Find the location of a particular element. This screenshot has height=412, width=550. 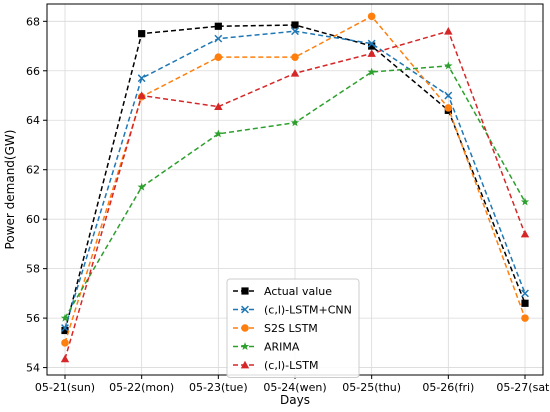

x-tick-label: 05-23(tue) is located at coordinates (218, 387).